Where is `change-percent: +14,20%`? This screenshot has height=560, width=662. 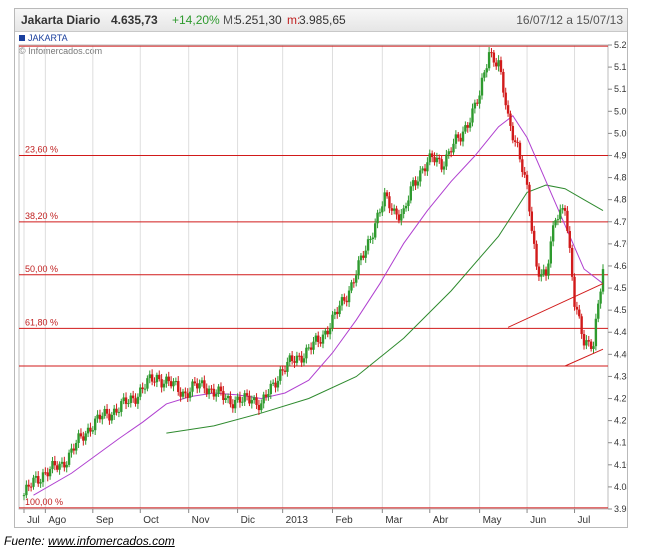
change-percent: +14,20% is located at coordinates (196, 20).